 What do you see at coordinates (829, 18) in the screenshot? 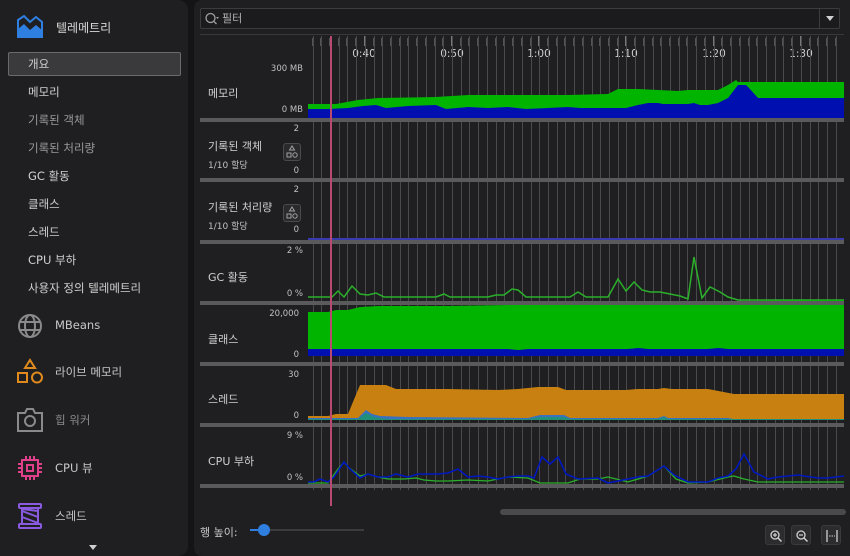
I see `filter-history-dropdown` at bounding box center [829, 18].